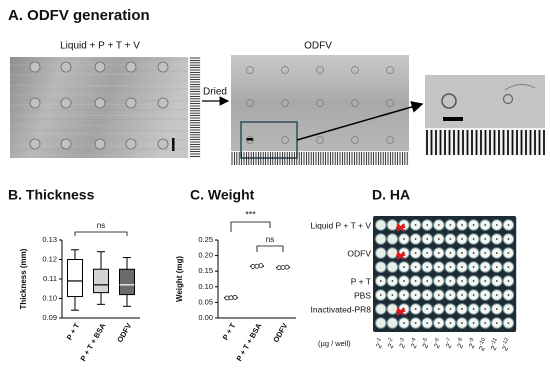 This screenshot has height=374, width=550. Describe the element at coordinates (472, 340) in the screenshot. I see `dilution-exponent: -9` at that location.